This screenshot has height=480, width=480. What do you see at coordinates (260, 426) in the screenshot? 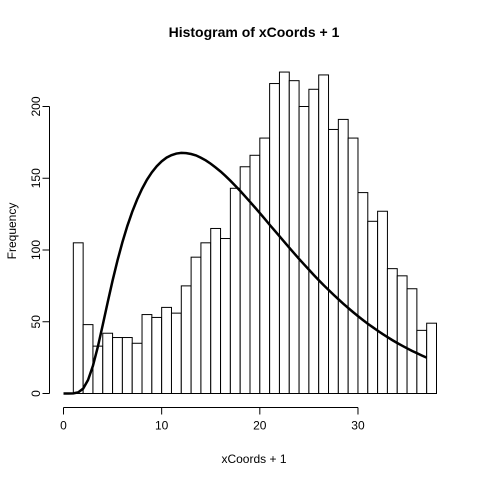
I see `x-tick-label: 20` at bounding box center [260, 426].